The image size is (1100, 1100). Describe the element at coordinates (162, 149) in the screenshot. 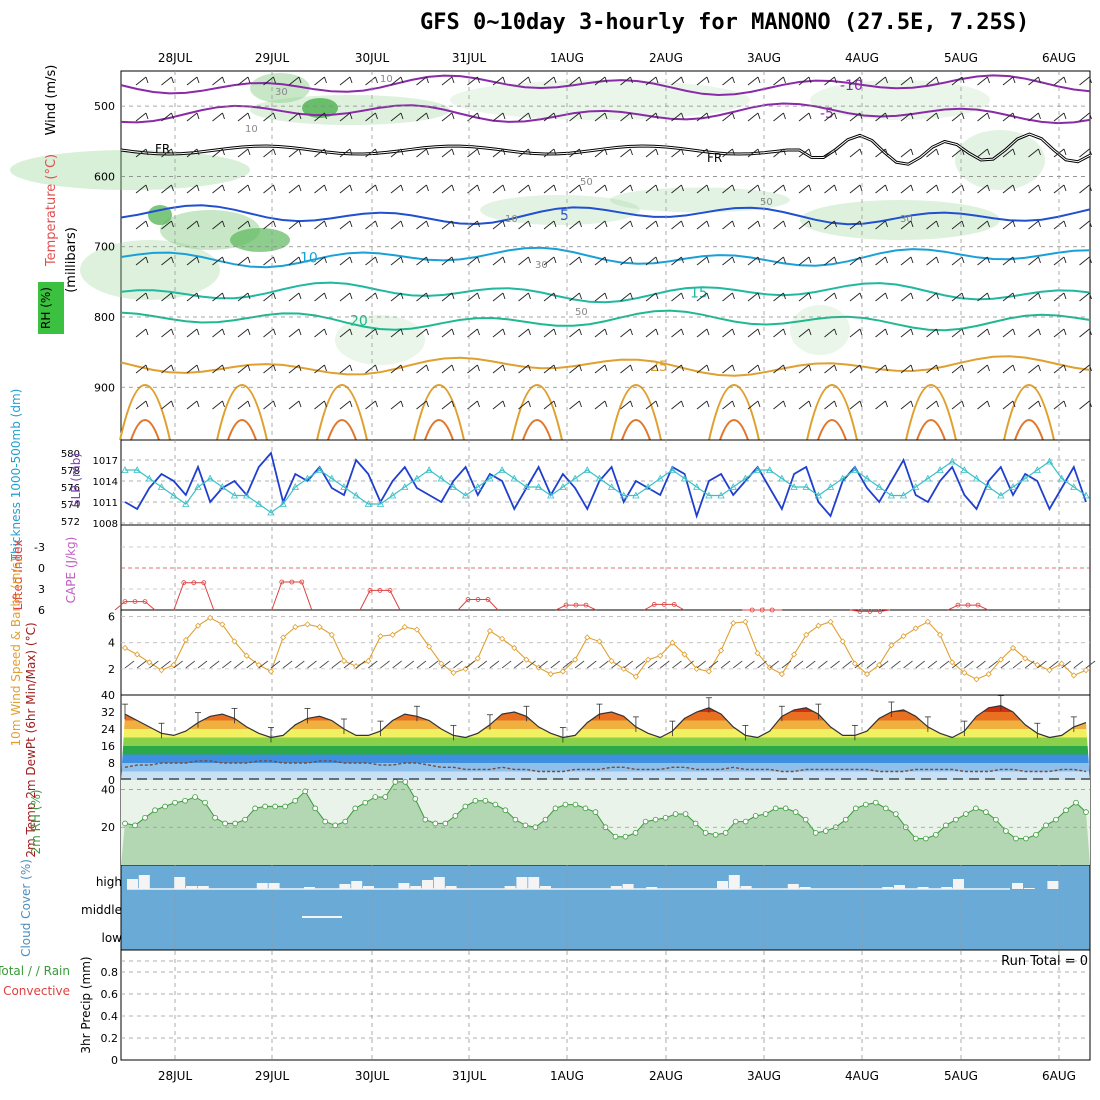

I see `freezing-label: FR` at that location.